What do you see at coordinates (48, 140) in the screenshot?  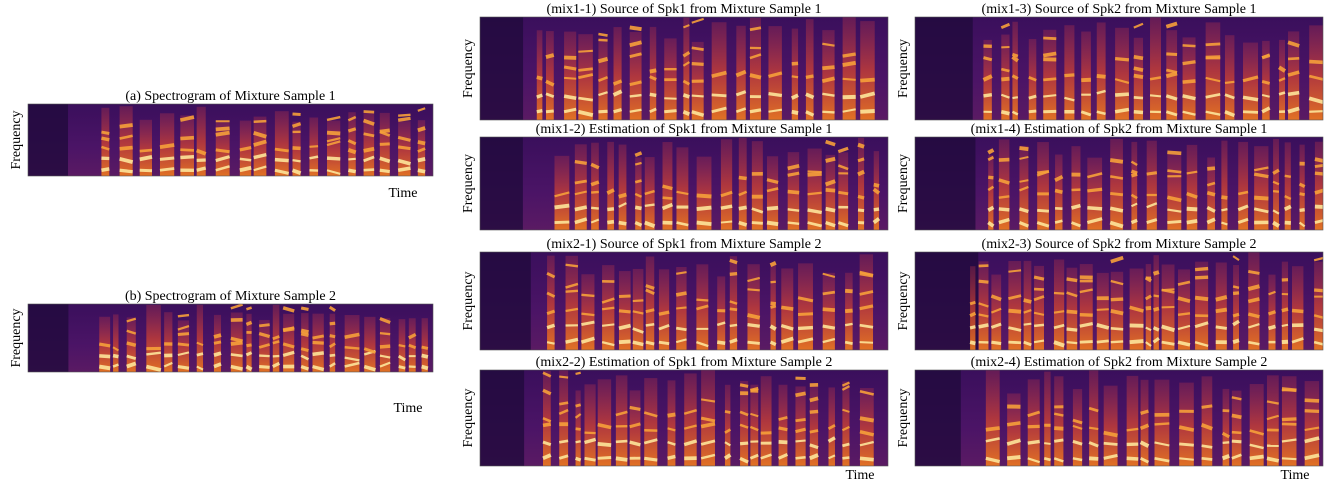 I see `silence-region` at bounding box center [48, 140].